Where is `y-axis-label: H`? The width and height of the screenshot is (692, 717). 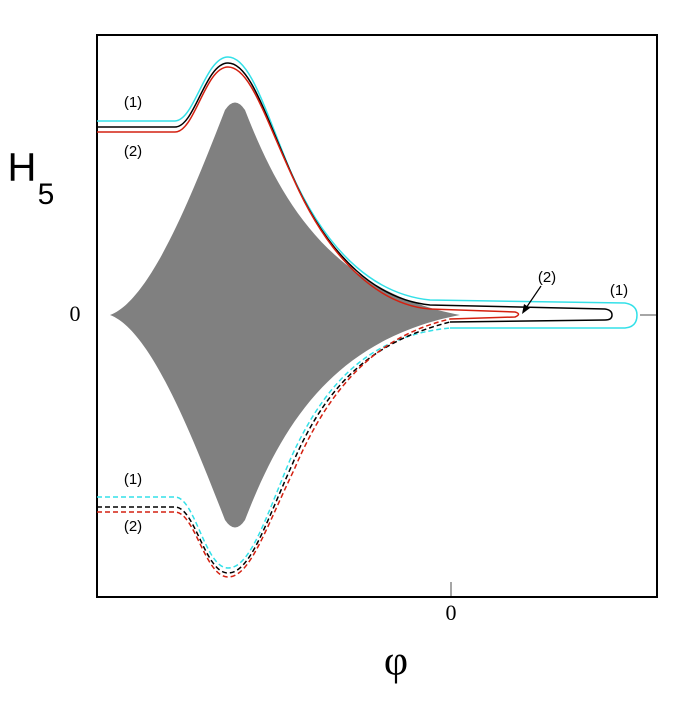
y-axis-label: H is located at coordinates (22, 168).